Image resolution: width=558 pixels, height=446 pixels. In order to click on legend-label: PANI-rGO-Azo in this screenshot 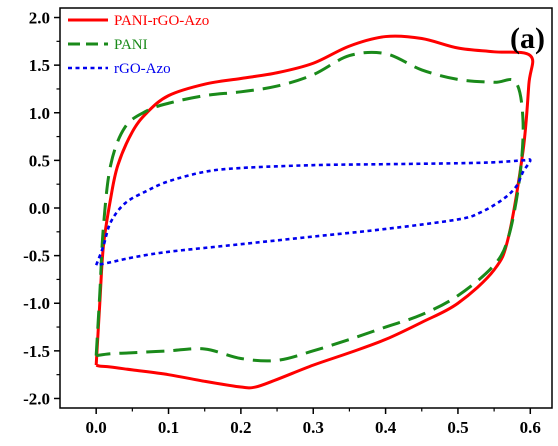, I will do `click(161, 21)`.